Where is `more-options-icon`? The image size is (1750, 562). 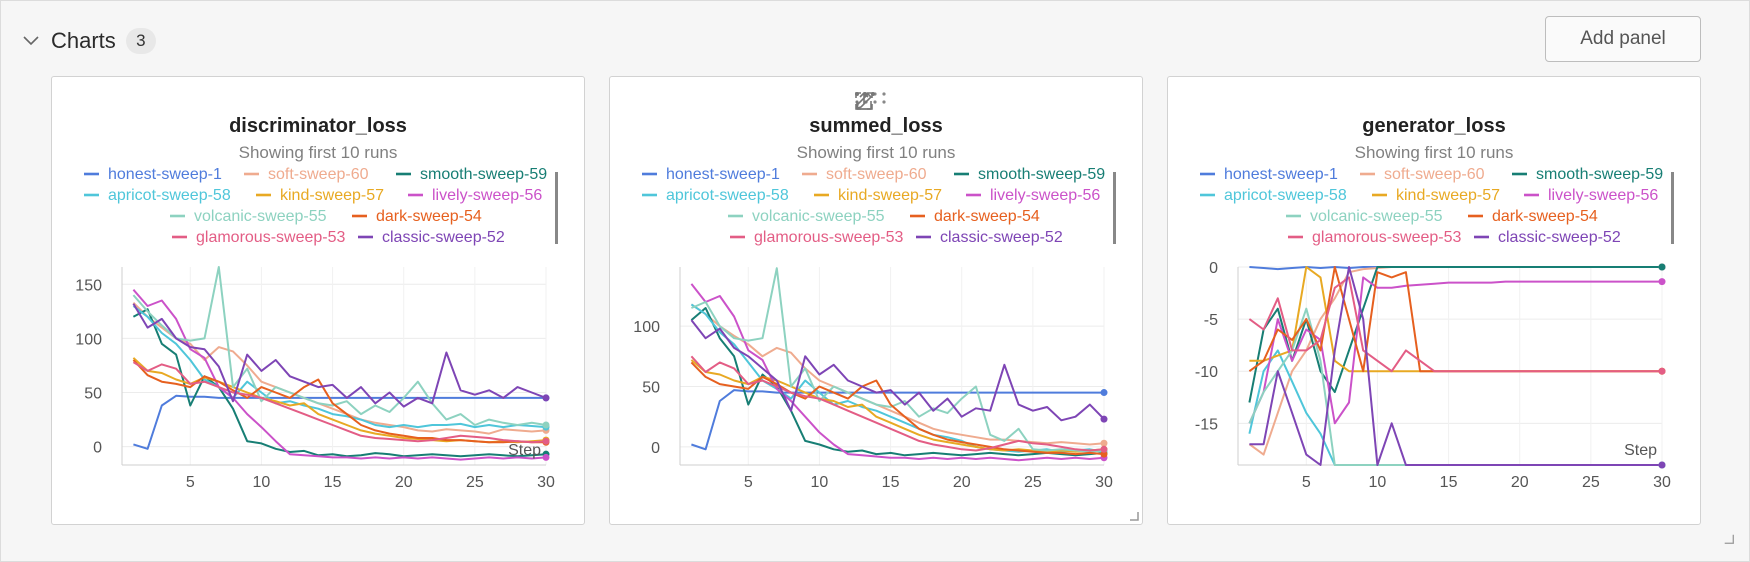
more-options-icon is located at coordinates (970, 106).